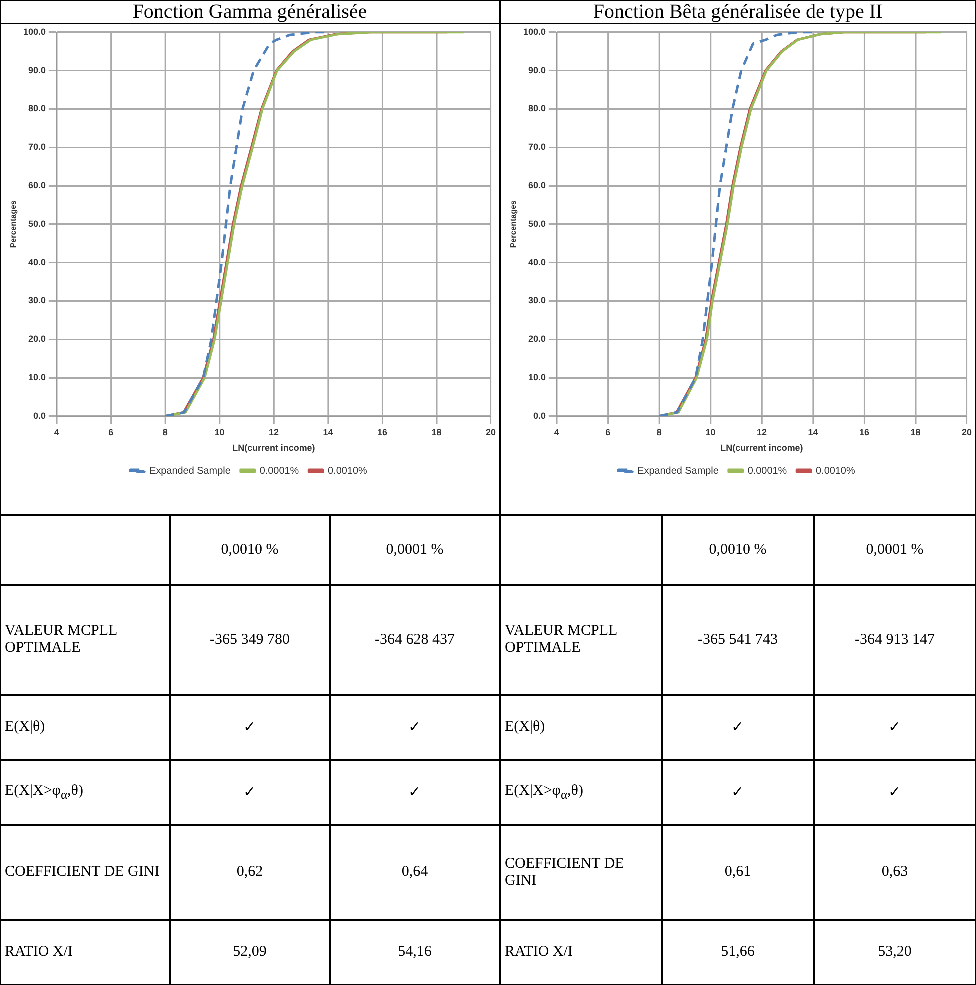  Describe the element at coordinates (738, 952) in the screenshot. I see `text: 51,66` at that location.